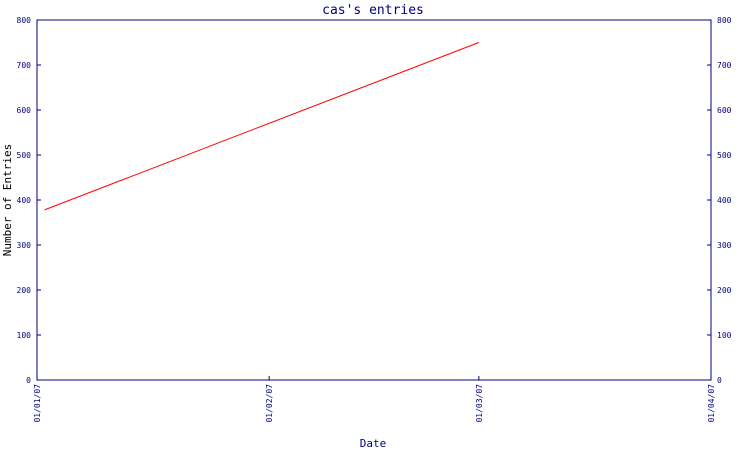 Image resolution: width=750 pixels, height=454 pixels. Describe the element at coordinates (24, 20) in the screenshot. I see `y-tick-label-left: 800` at that location.